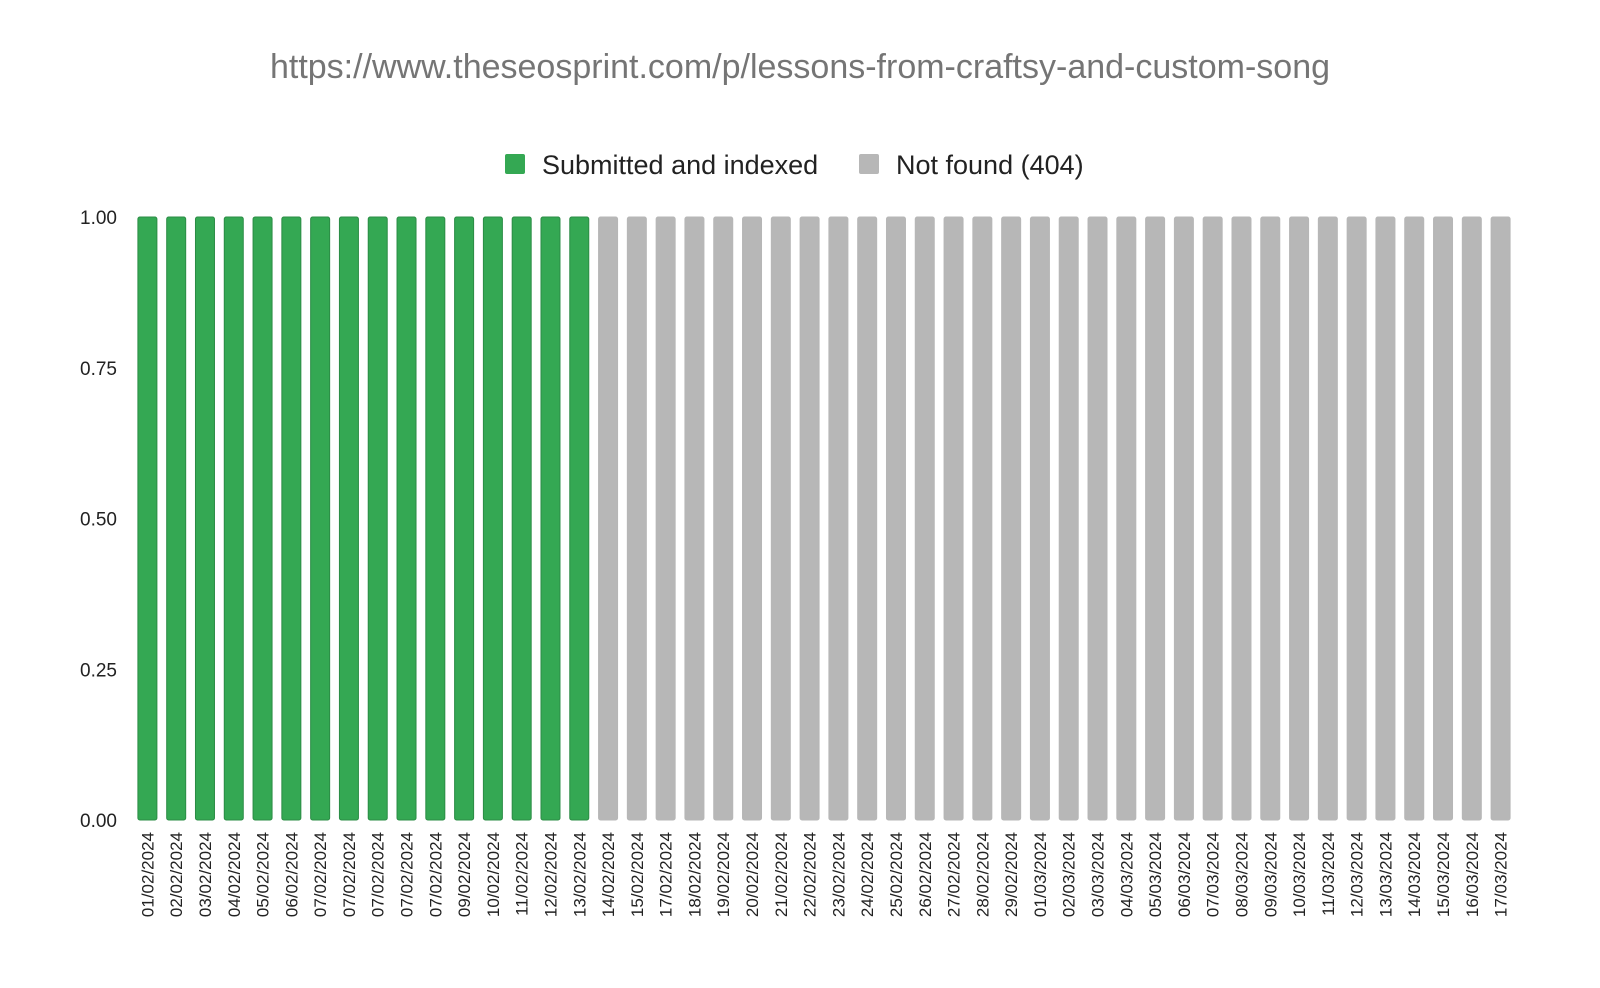 The width and height of the screenshot is (1600, 988). What do you see at coordinates (522, 874) in the screenshot?
I see `x-tick-label-13: 11/02/2024` at bounding box center [522, 874].